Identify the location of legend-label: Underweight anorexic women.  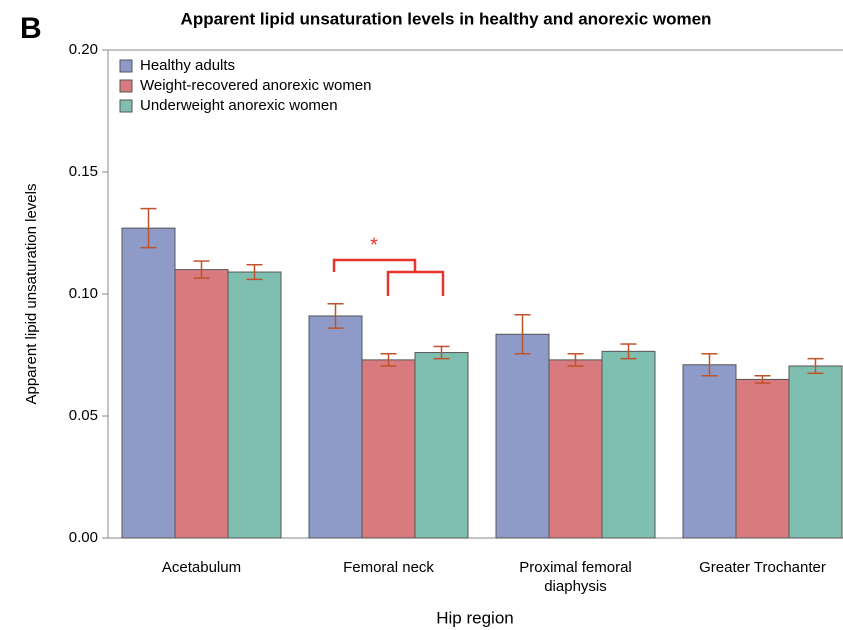
(239, 105).